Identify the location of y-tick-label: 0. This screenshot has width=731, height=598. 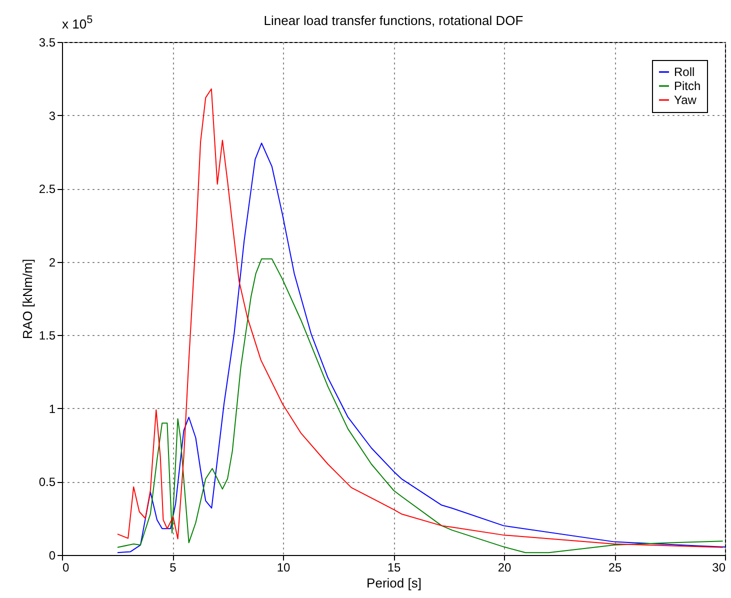
(52, 555).